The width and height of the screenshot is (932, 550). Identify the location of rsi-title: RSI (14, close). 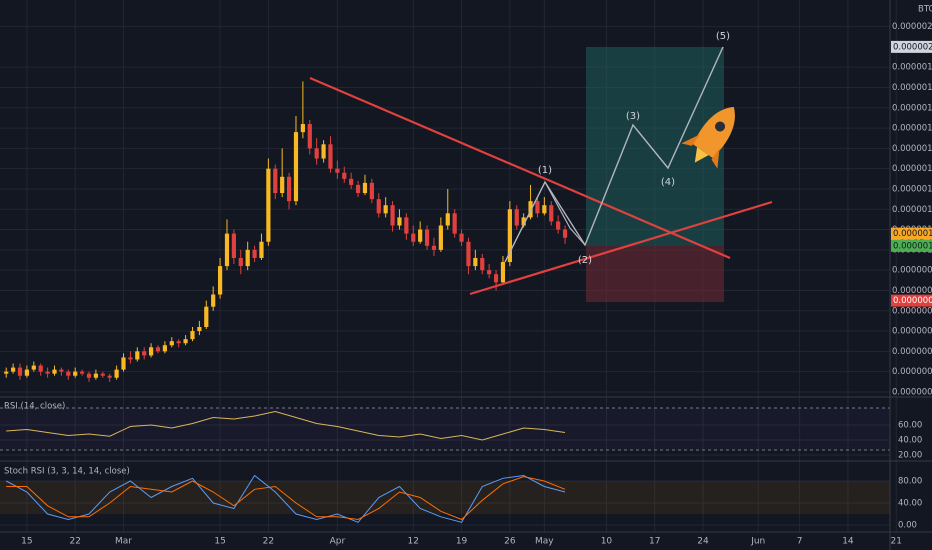
(34, 407).